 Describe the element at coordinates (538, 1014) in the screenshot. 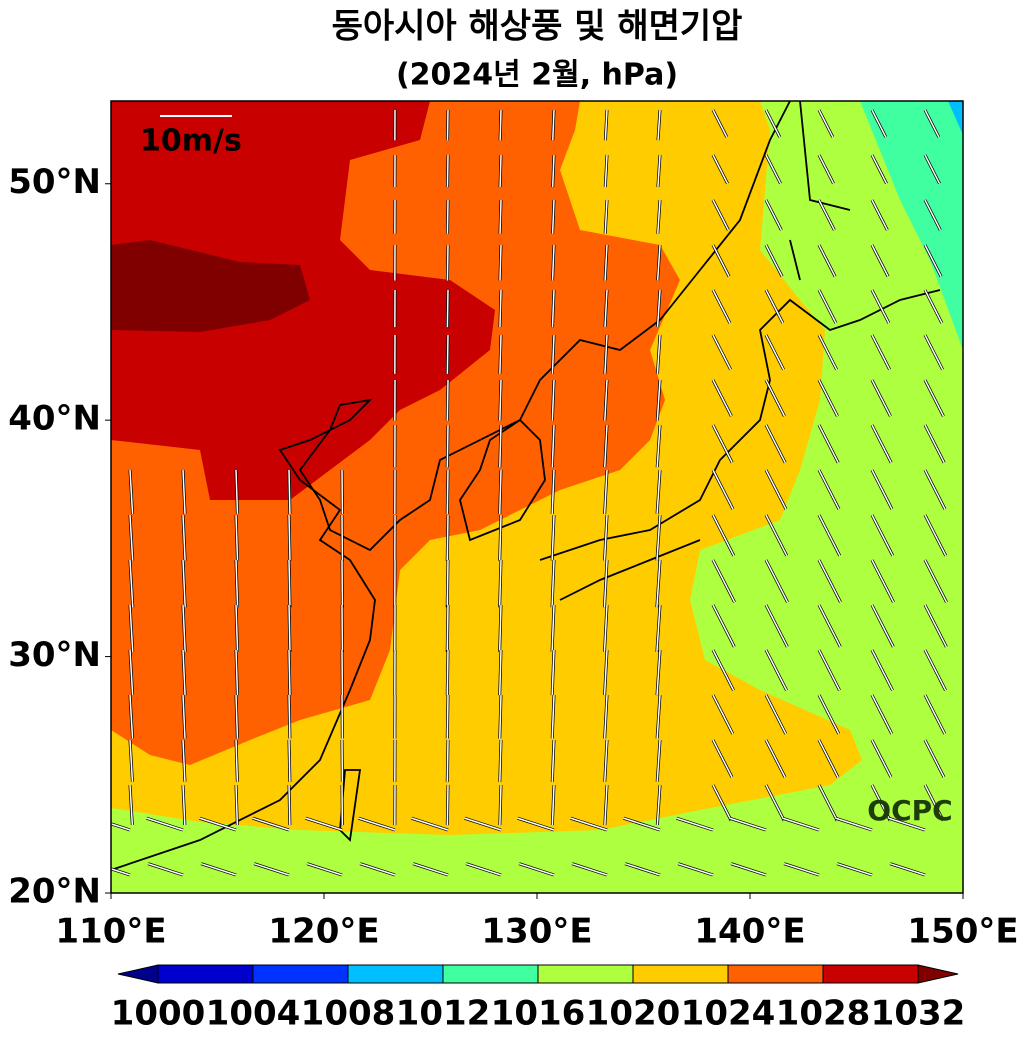

I see `colorbar-label: 1016` at that location.